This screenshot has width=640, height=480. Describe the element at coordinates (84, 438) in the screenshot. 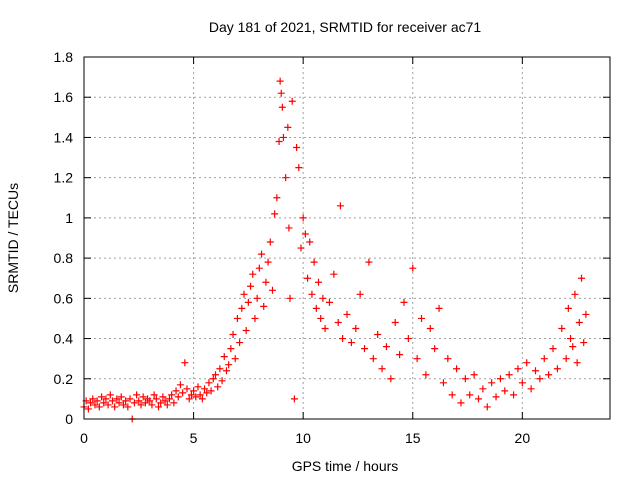

I see `x-tick-label: 0` at that location.